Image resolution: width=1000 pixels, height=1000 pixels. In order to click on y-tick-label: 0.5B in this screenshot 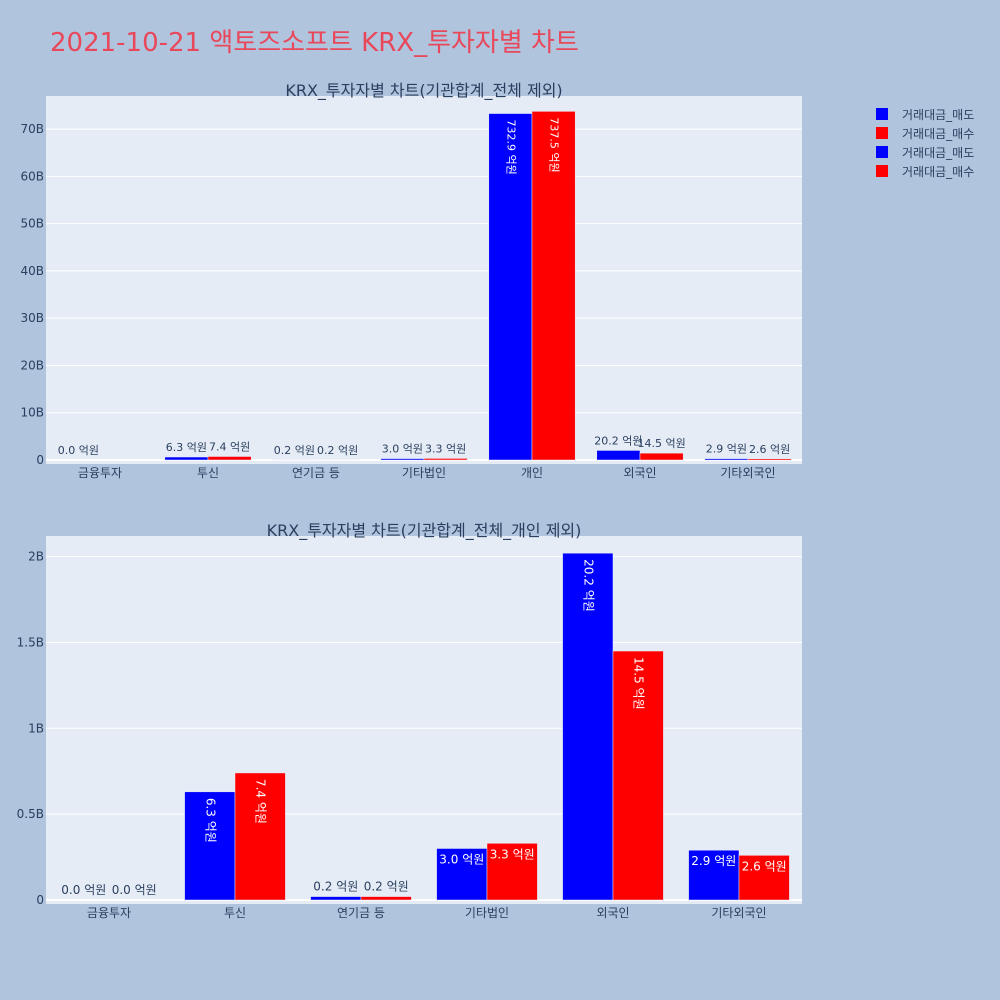, I will do `click(30, 814)`.